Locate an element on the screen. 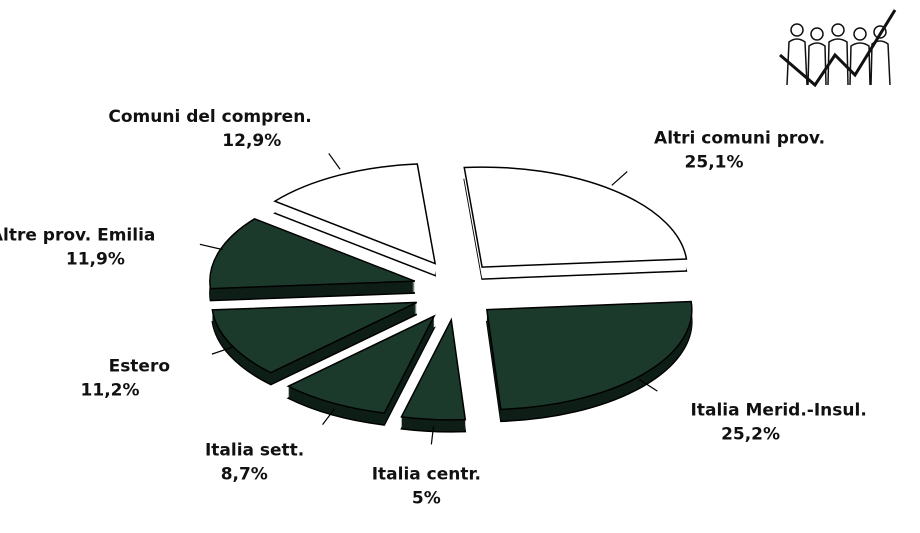 This screenshot has width=920, height=533. slice-label: Altre prov. Emilia is located at coordinates (77, 235).